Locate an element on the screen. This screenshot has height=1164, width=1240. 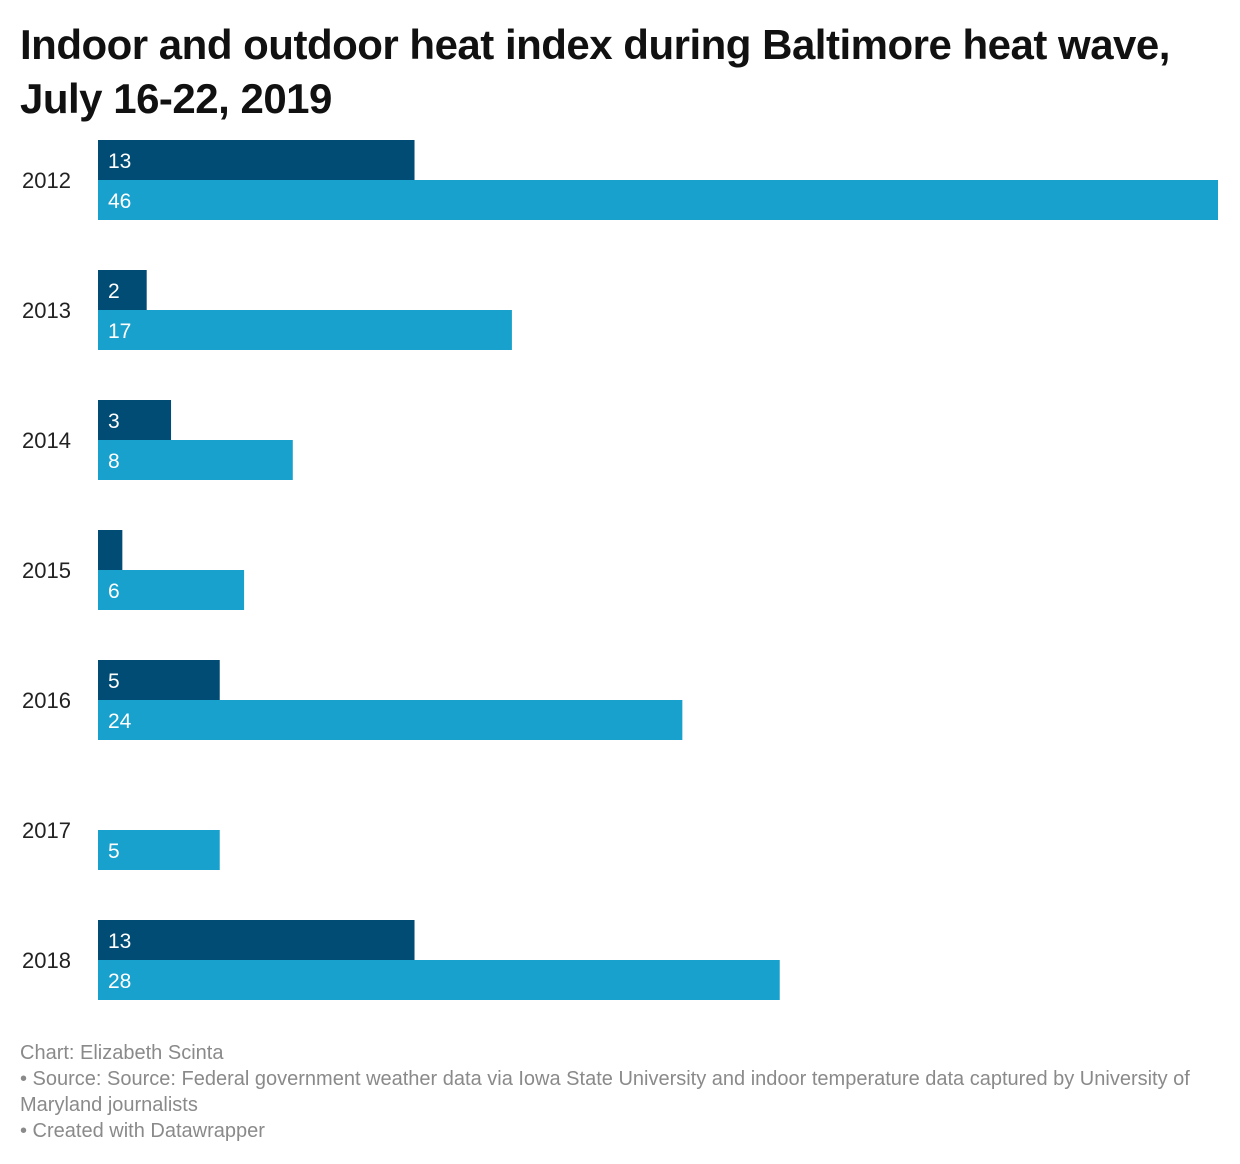
chart-credit: Chart: Elizabeth Scinta is located at coordinates (122, 1053).